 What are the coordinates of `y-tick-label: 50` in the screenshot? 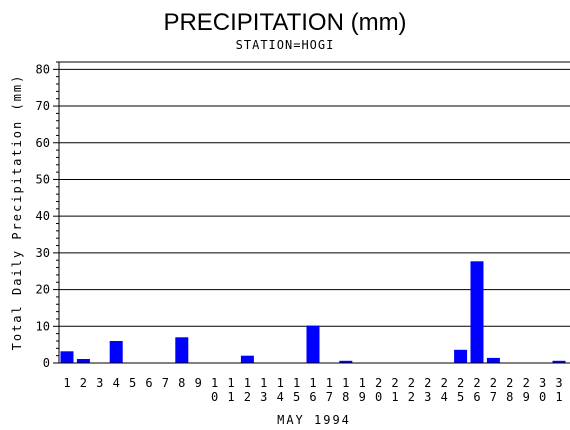 It's located at (43, 179).